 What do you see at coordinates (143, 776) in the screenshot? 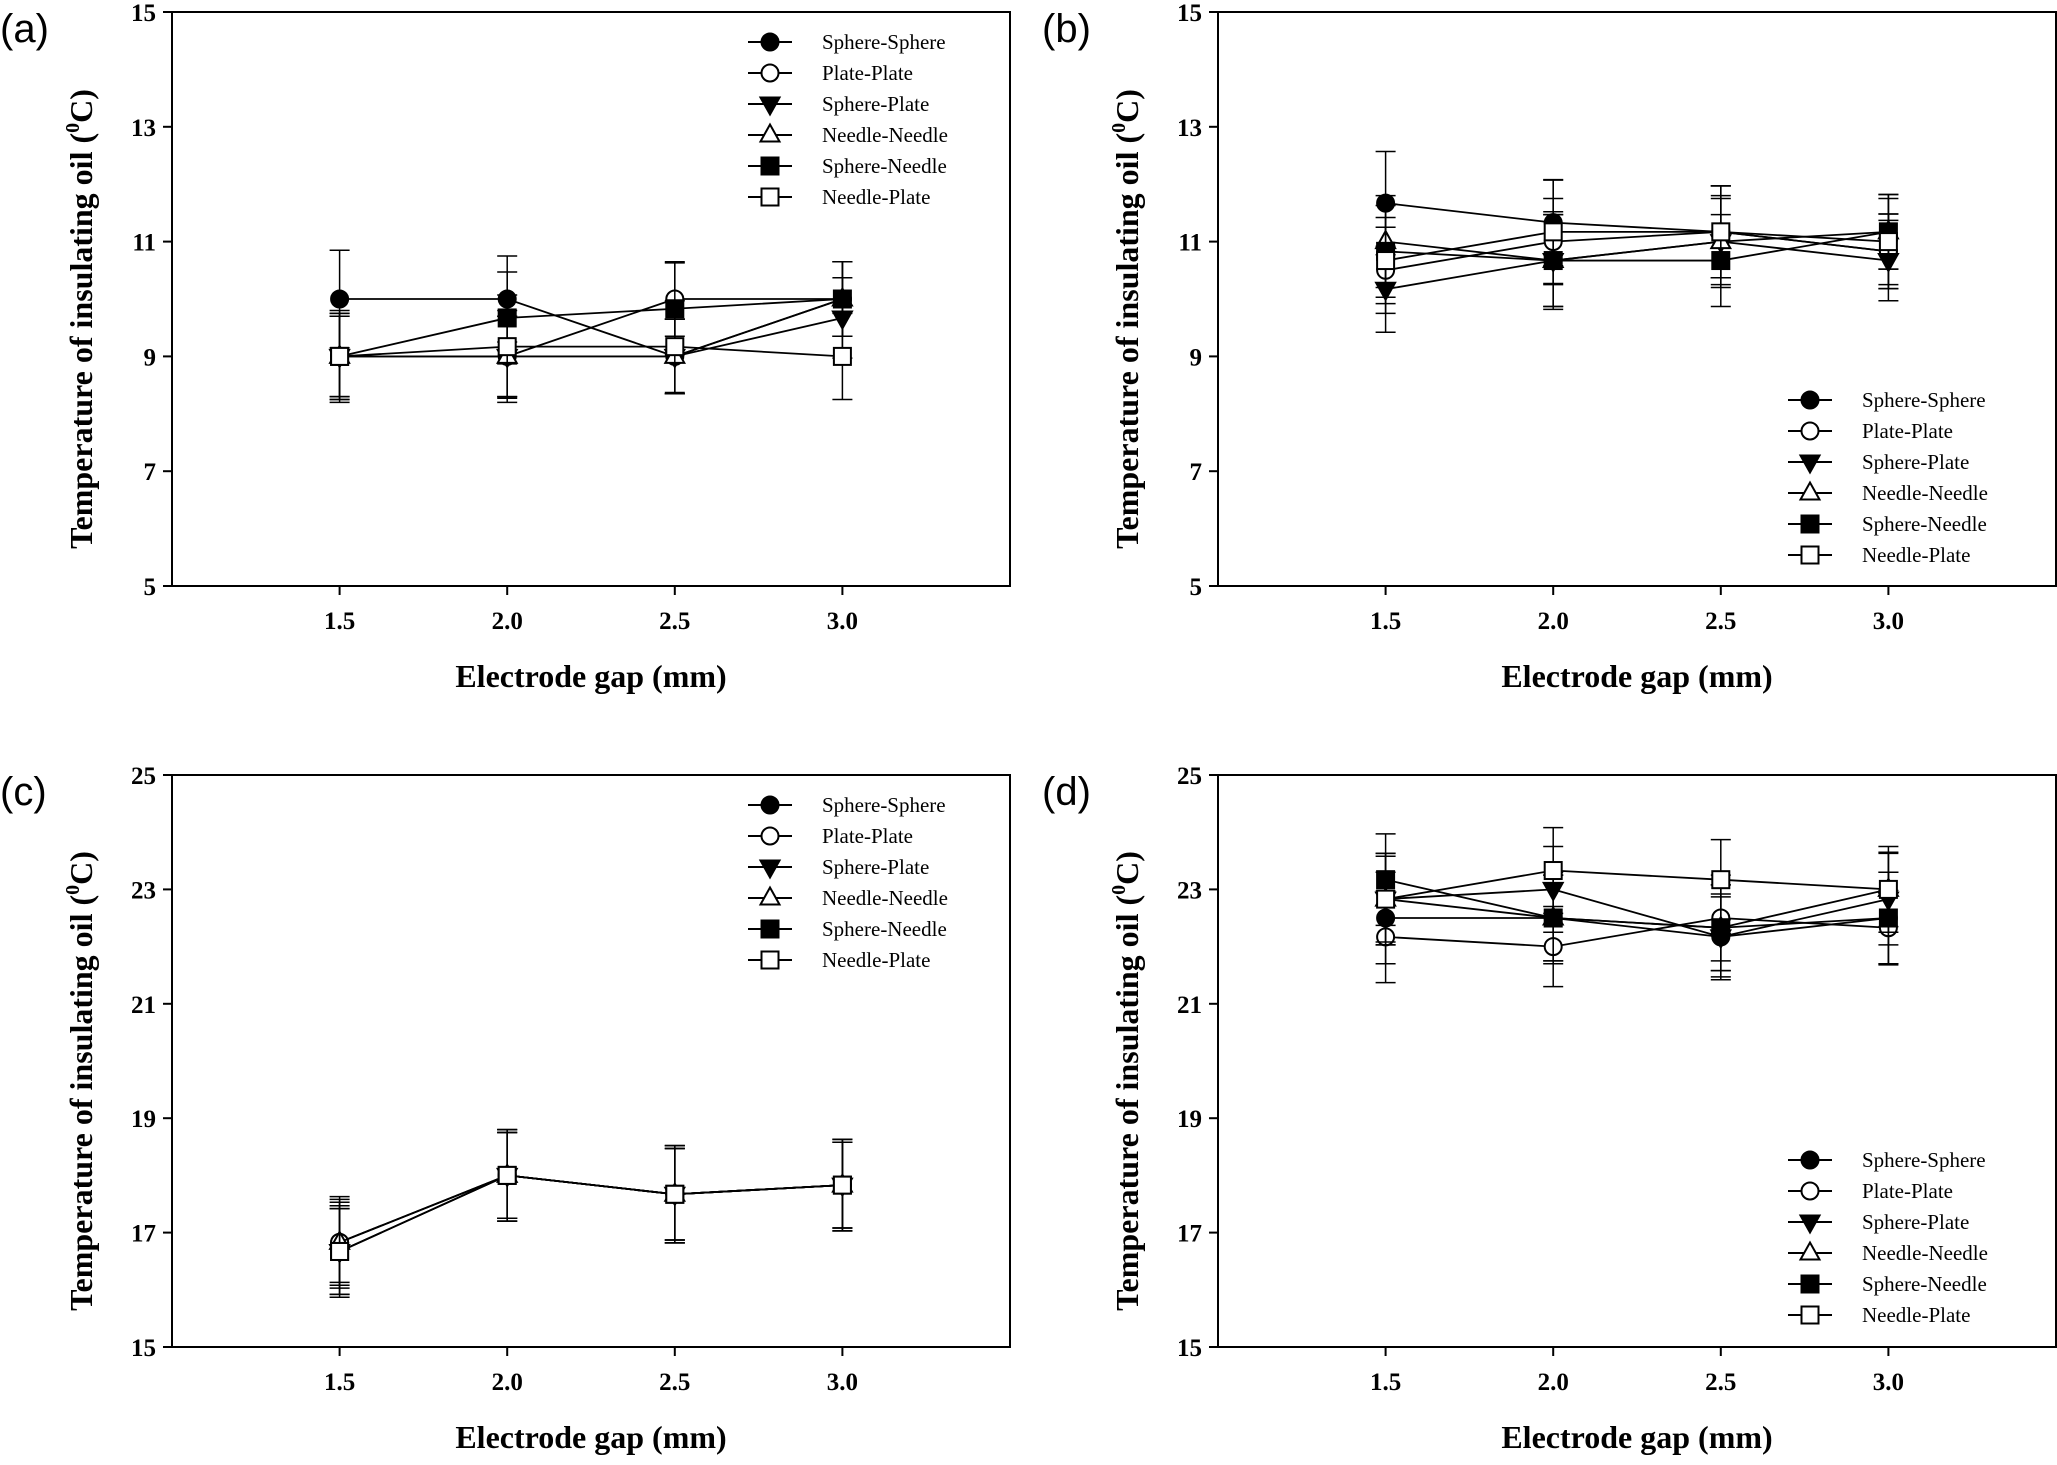
I see `y-tick-label: 25` at bounding box center [143, 776].